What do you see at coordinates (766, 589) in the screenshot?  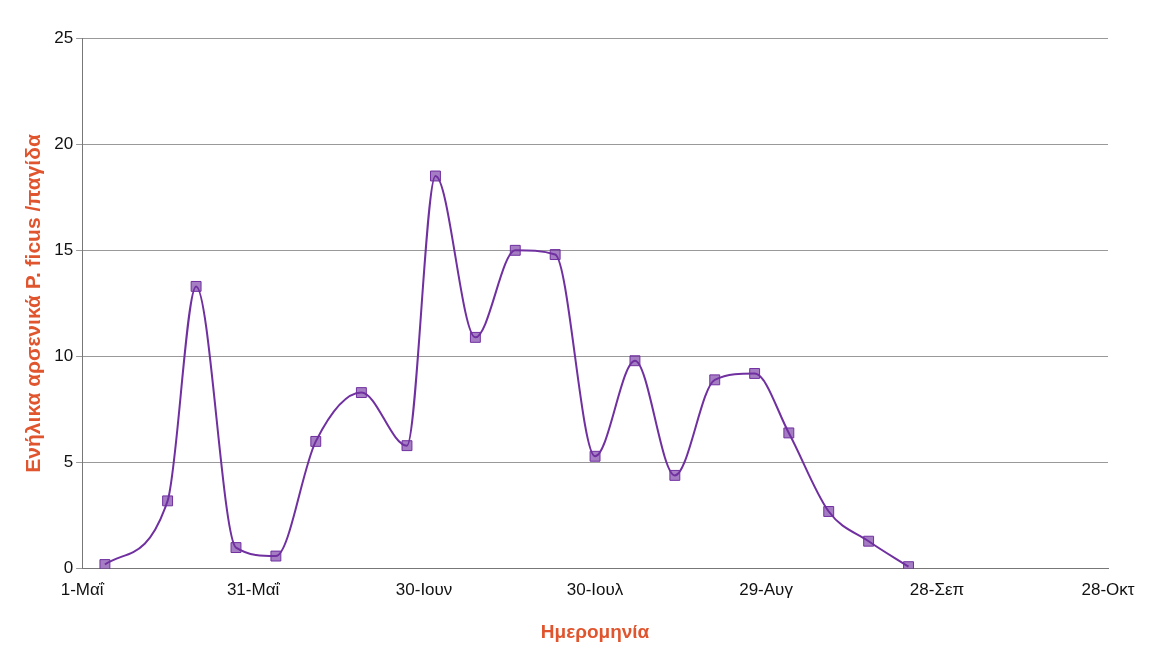 I see `x-tick-label: 29-Αυγ` at bounding box center [766, 589].